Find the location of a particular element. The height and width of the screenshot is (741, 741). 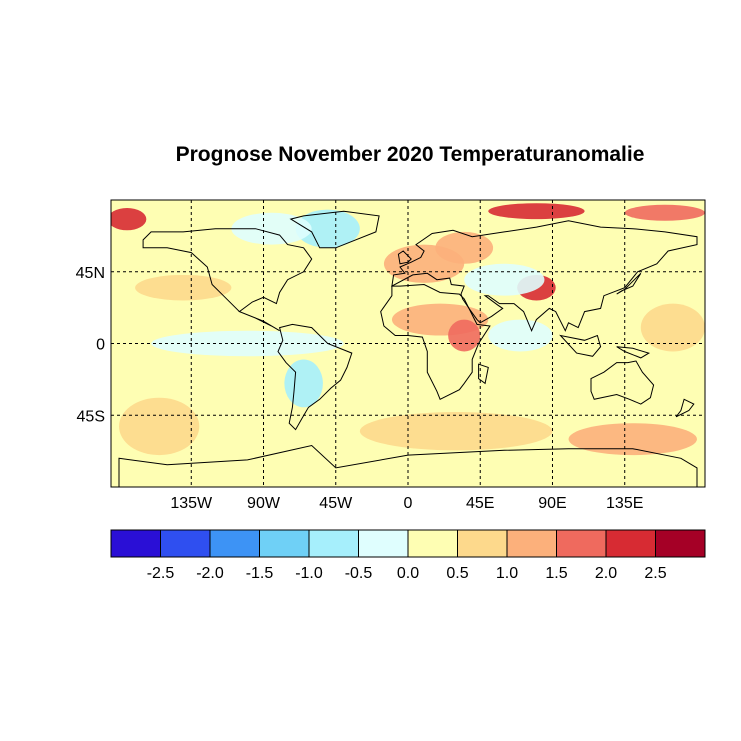

colorbar-label: -1.0 is located at coordinates (309, 573).